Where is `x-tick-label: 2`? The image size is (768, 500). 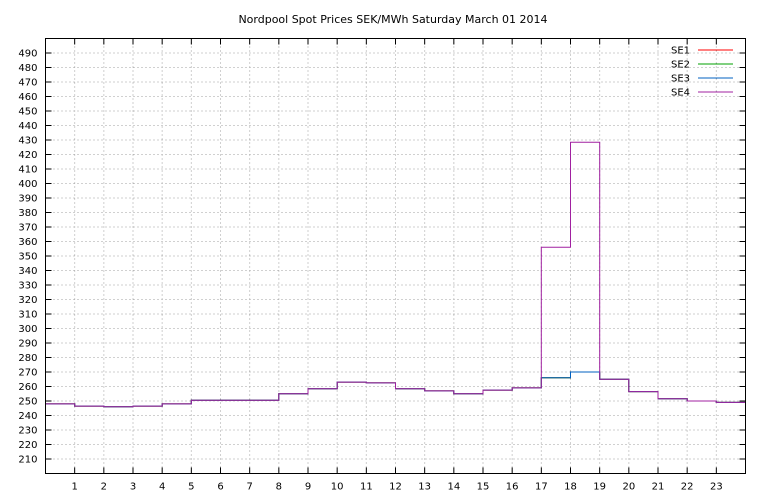
x-tick-label: 2 is located at coordinates (104, 487).